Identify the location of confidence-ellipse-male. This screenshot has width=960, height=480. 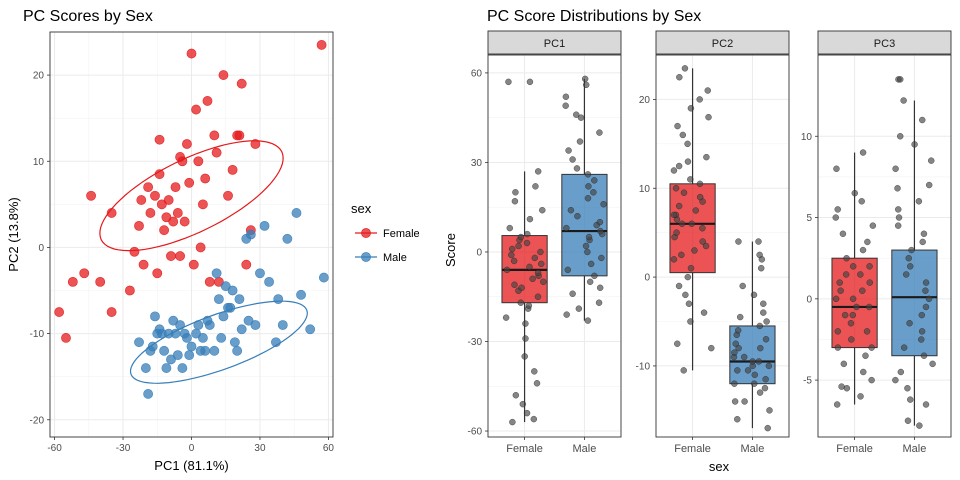
(218, 342).